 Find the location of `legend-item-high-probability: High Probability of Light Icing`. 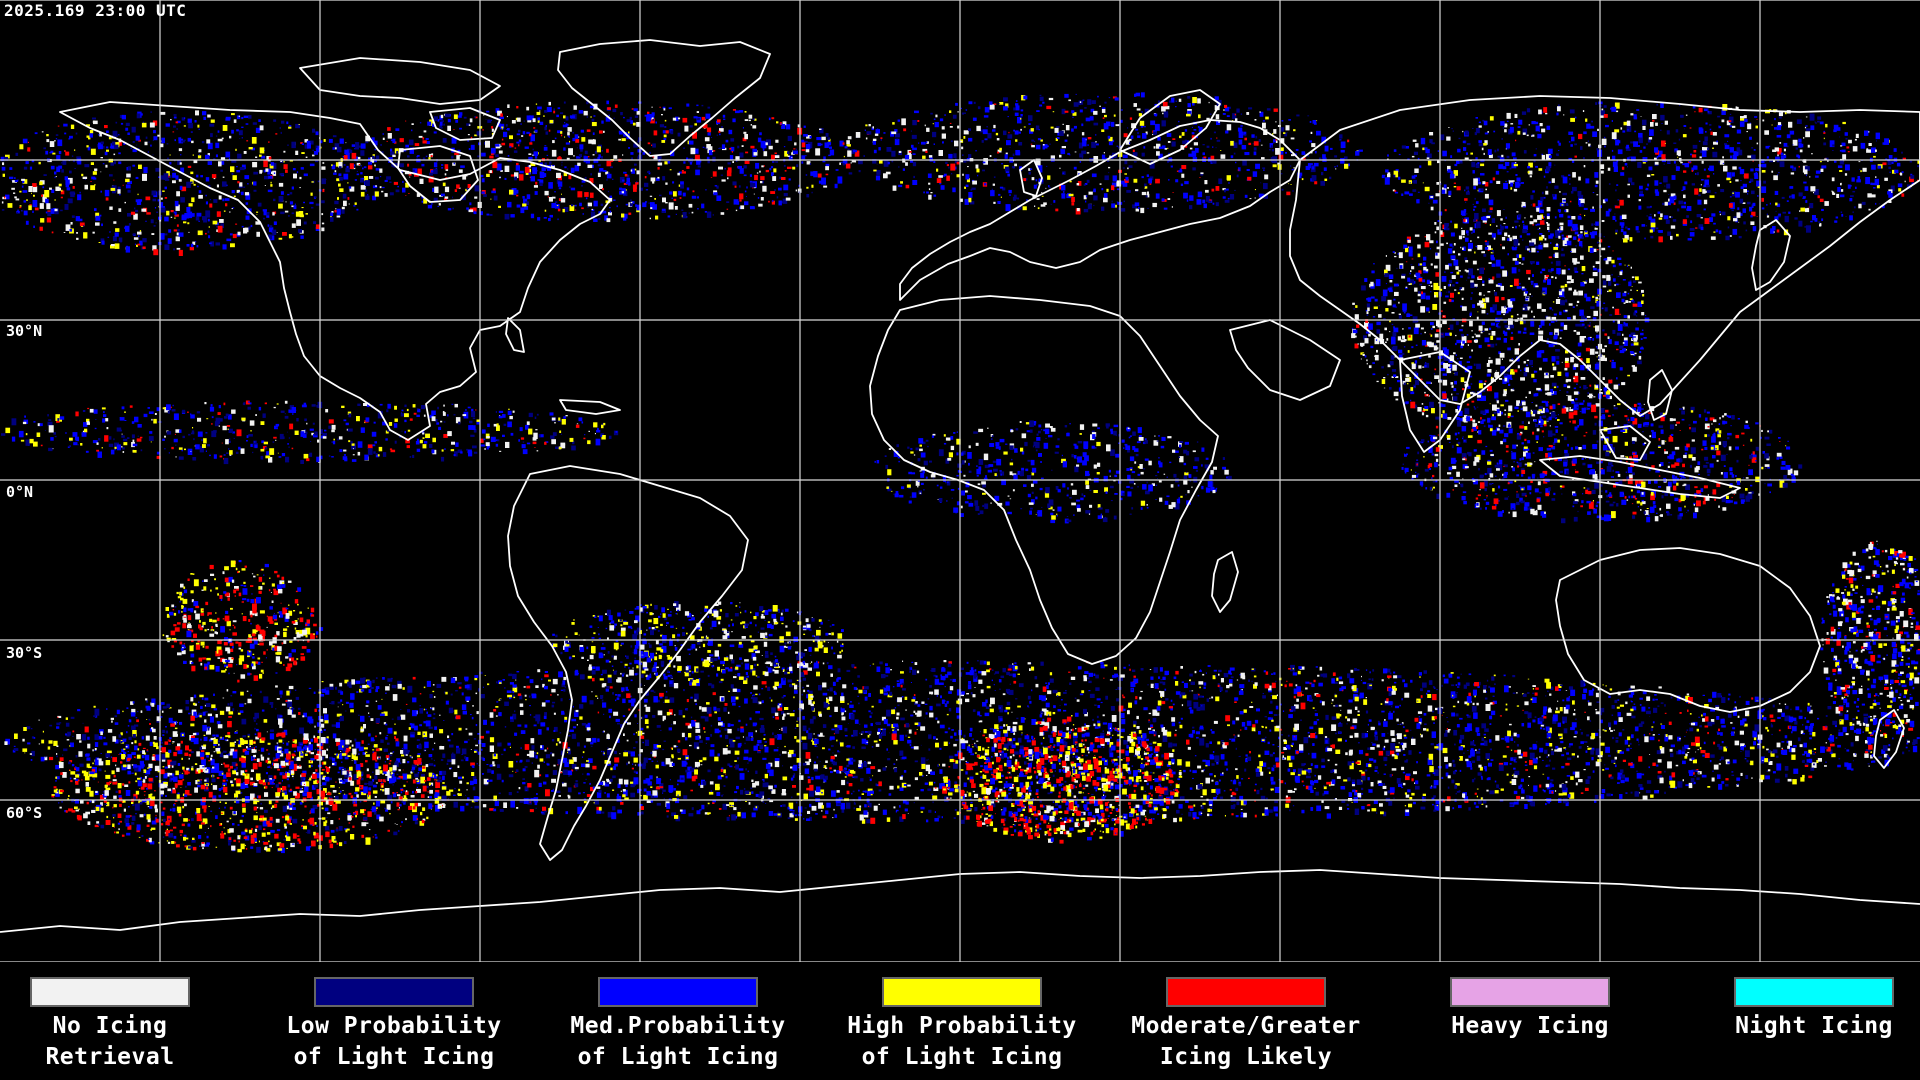

legend-item-high-probability: High Probability of Light Icing is located at coordinates (962, 1025).